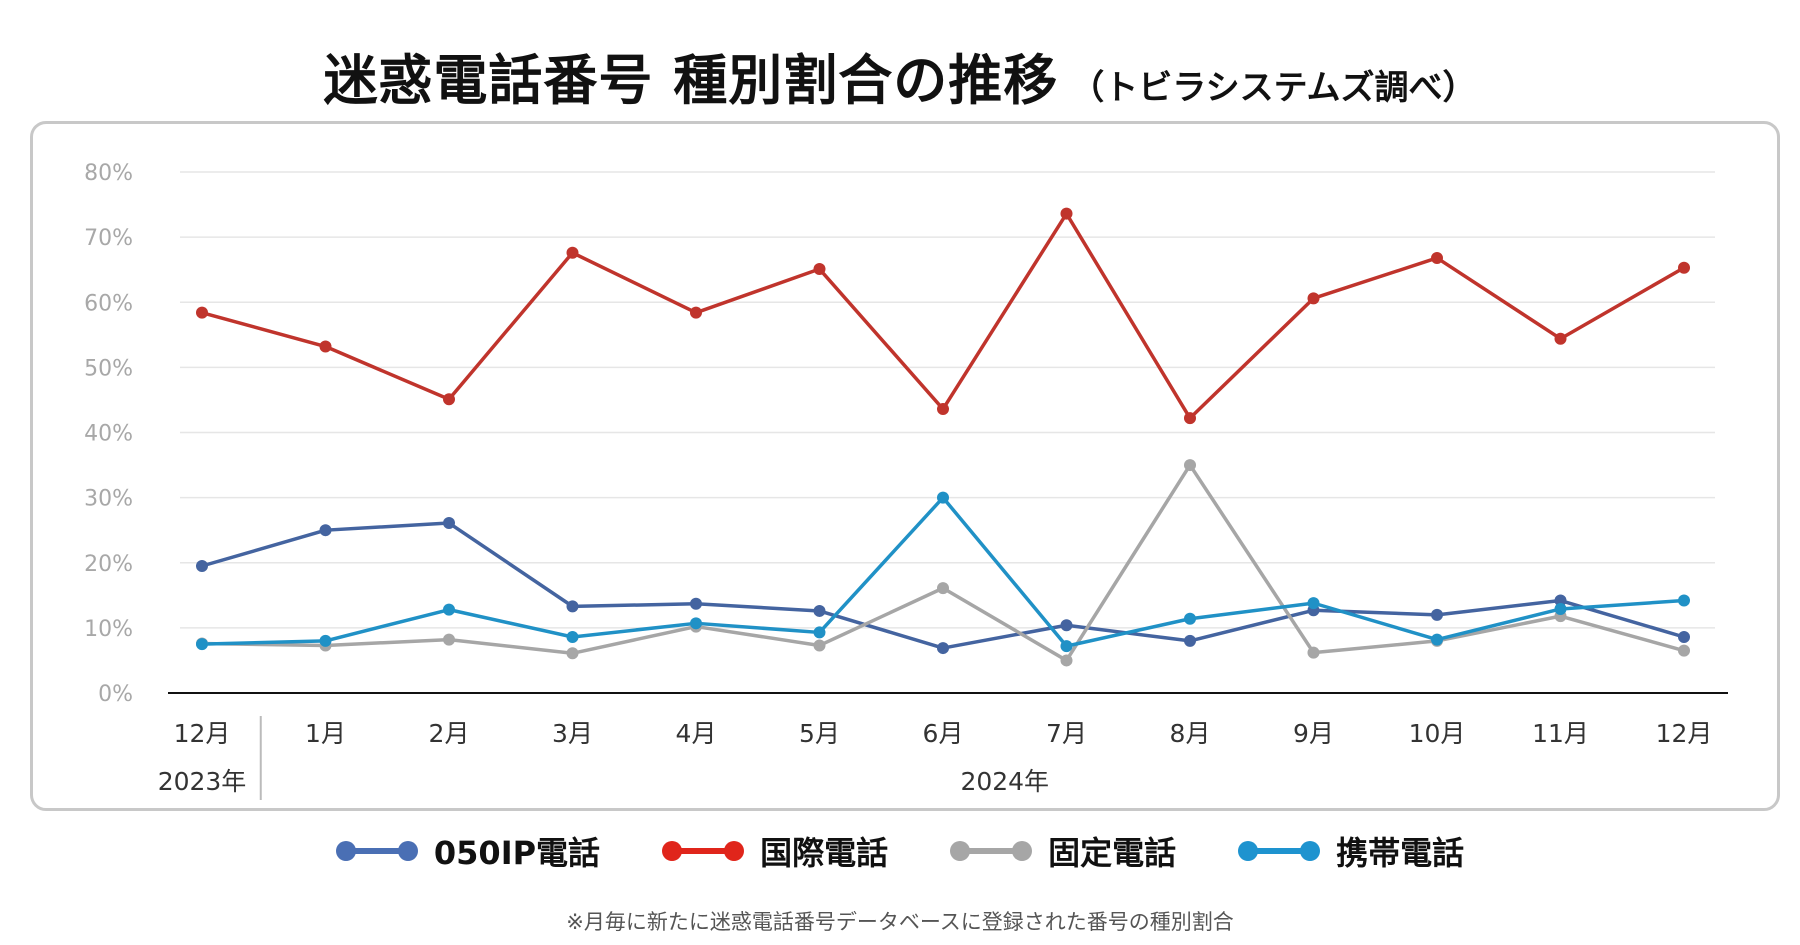 The height and width of the screenshot is (945, 1800). What do you see at coordinates (1400, 853) in the screenshot?
I see `legend-label-mobile: 携帯電話` at bounding box center [1400, 853].